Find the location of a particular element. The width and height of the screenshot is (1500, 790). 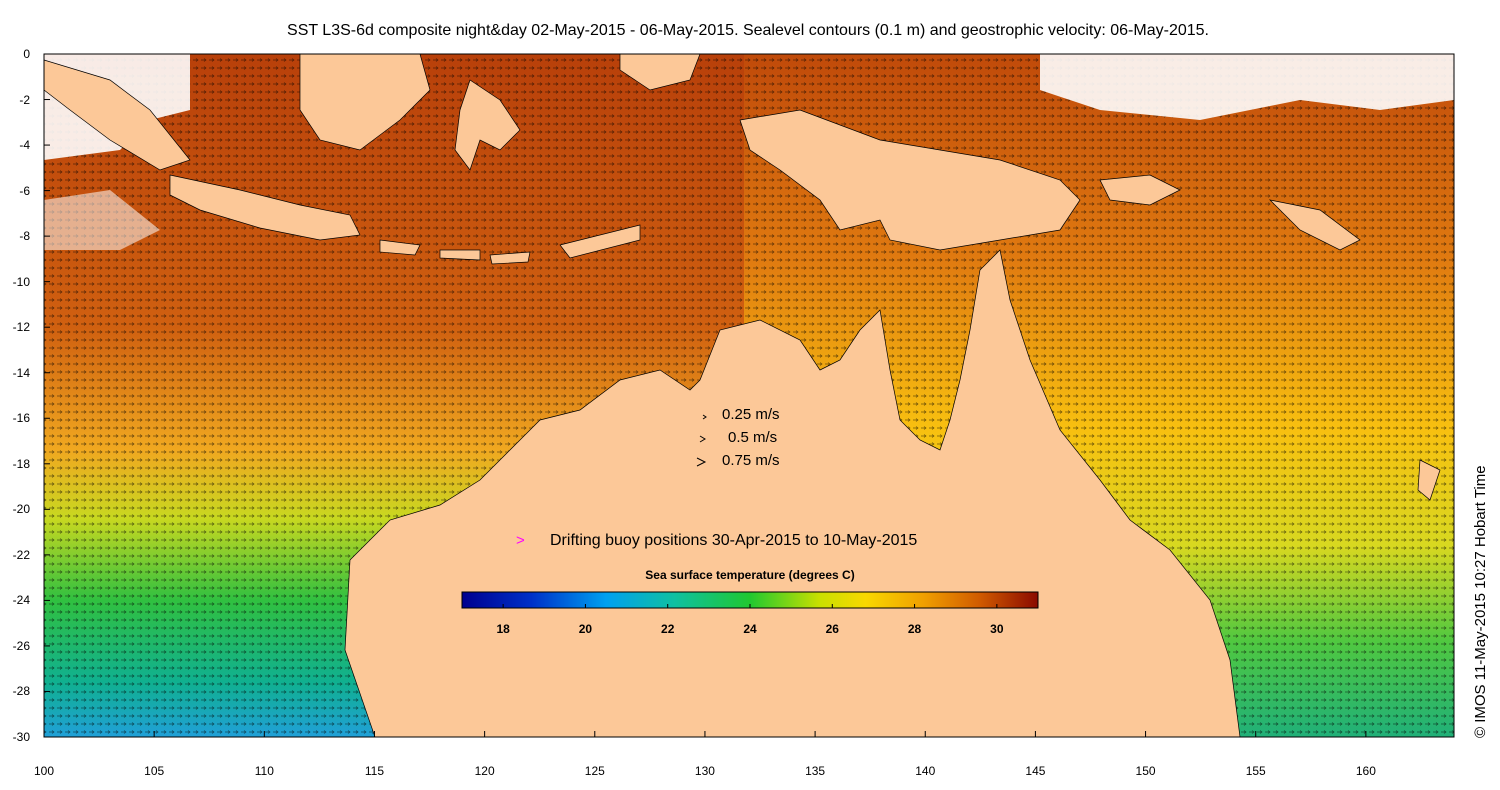

x-tick-label: 155 is located at coordinates (1255, 771).